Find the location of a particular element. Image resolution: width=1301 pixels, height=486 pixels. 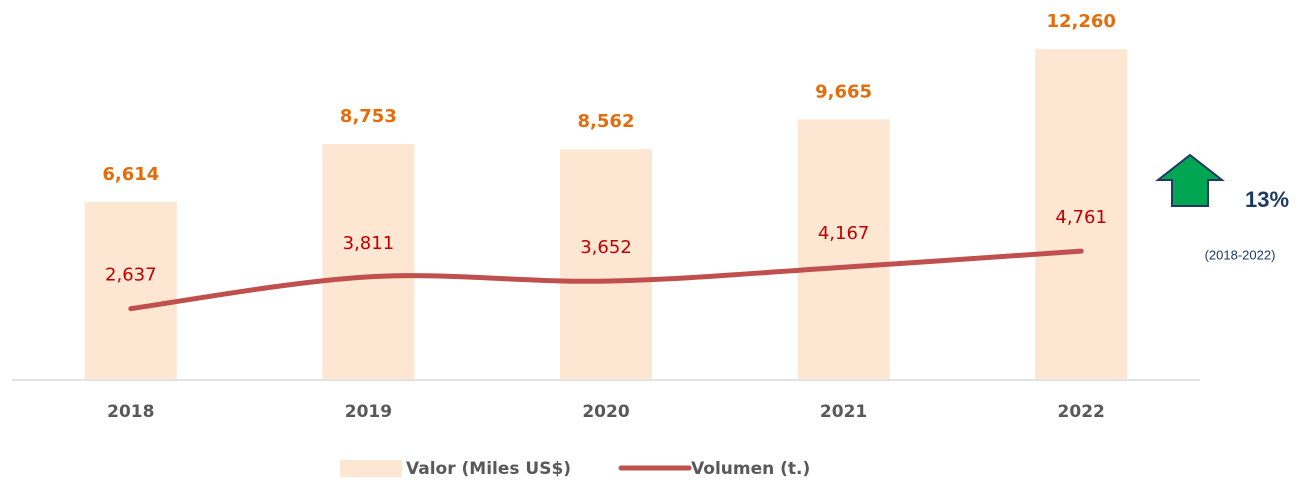

x-tick-label: 2018 is located at coordinates (130, 412).